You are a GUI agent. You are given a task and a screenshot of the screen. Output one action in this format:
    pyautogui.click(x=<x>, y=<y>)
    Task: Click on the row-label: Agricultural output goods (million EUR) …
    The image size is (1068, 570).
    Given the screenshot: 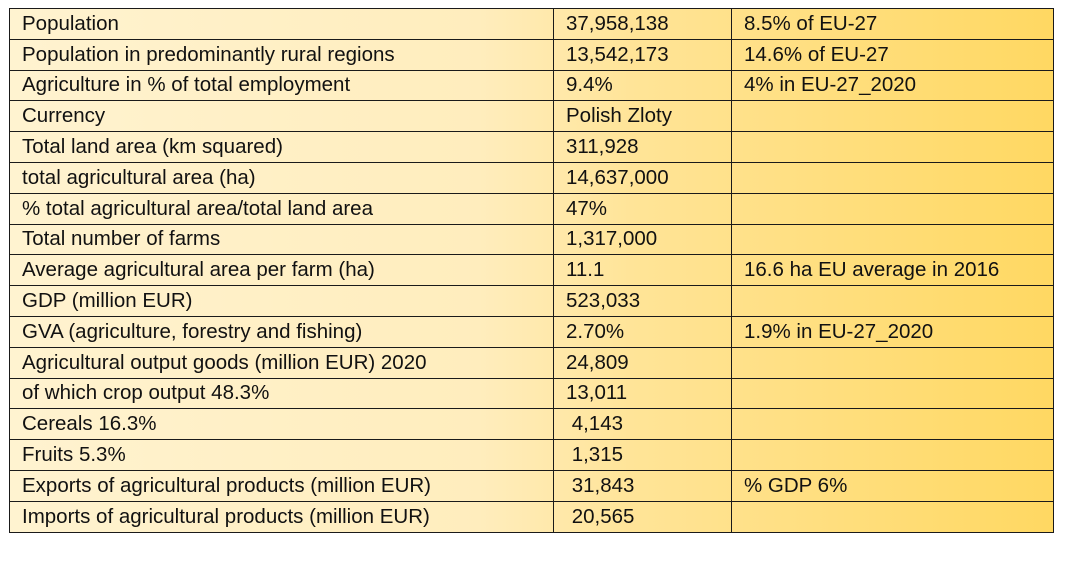 What is the action you would take?
    pyautogui.click(x=281, y=362)
    